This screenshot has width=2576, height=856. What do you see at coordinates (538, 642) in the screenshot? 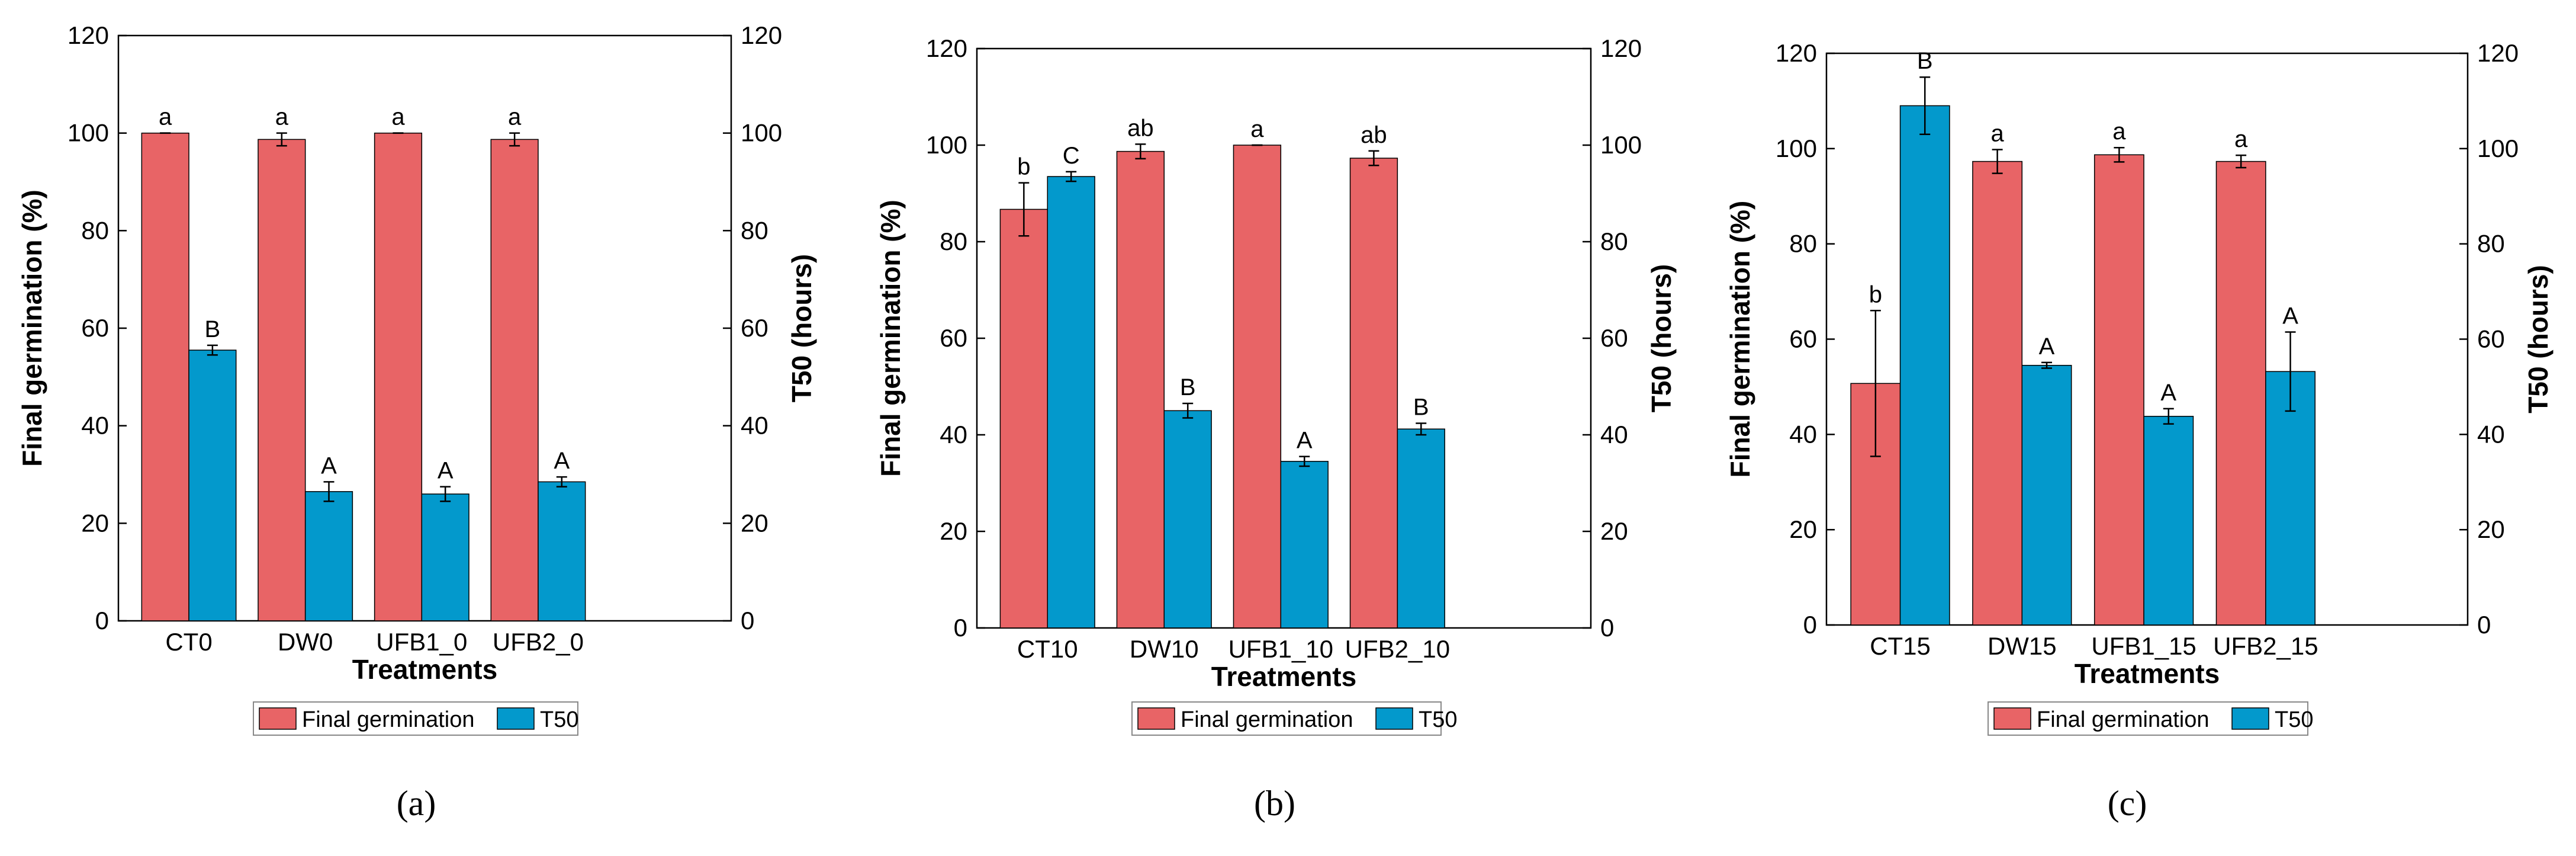
I see `category-tick-label: UFB2_0` at bounding box center [538, 642].